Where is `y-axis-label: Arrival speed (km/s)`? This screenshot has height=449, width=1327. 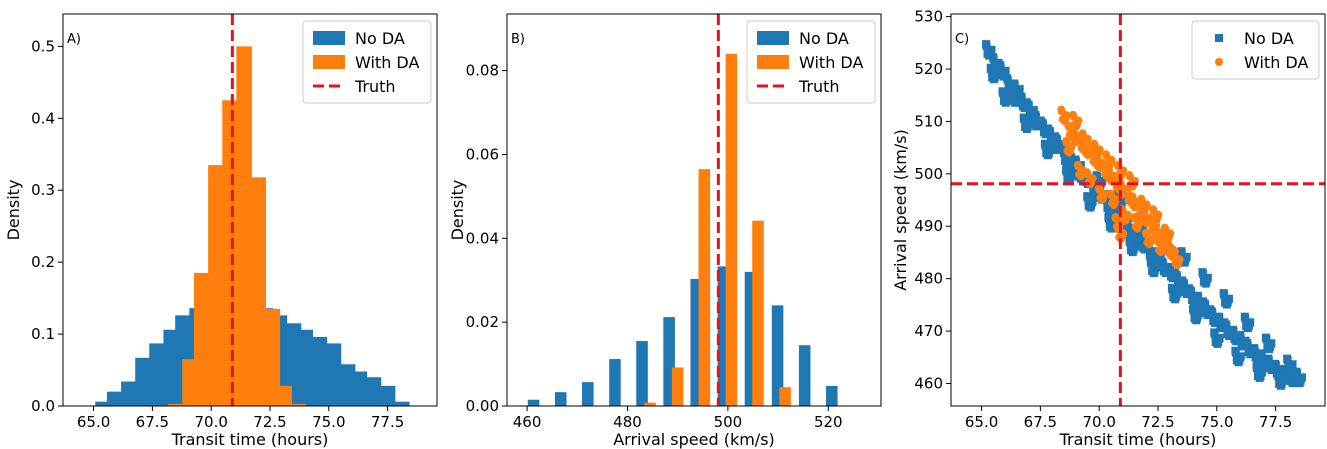 y-axis-label: Arrival speed (km/s) is located at coordinates (900, 210).